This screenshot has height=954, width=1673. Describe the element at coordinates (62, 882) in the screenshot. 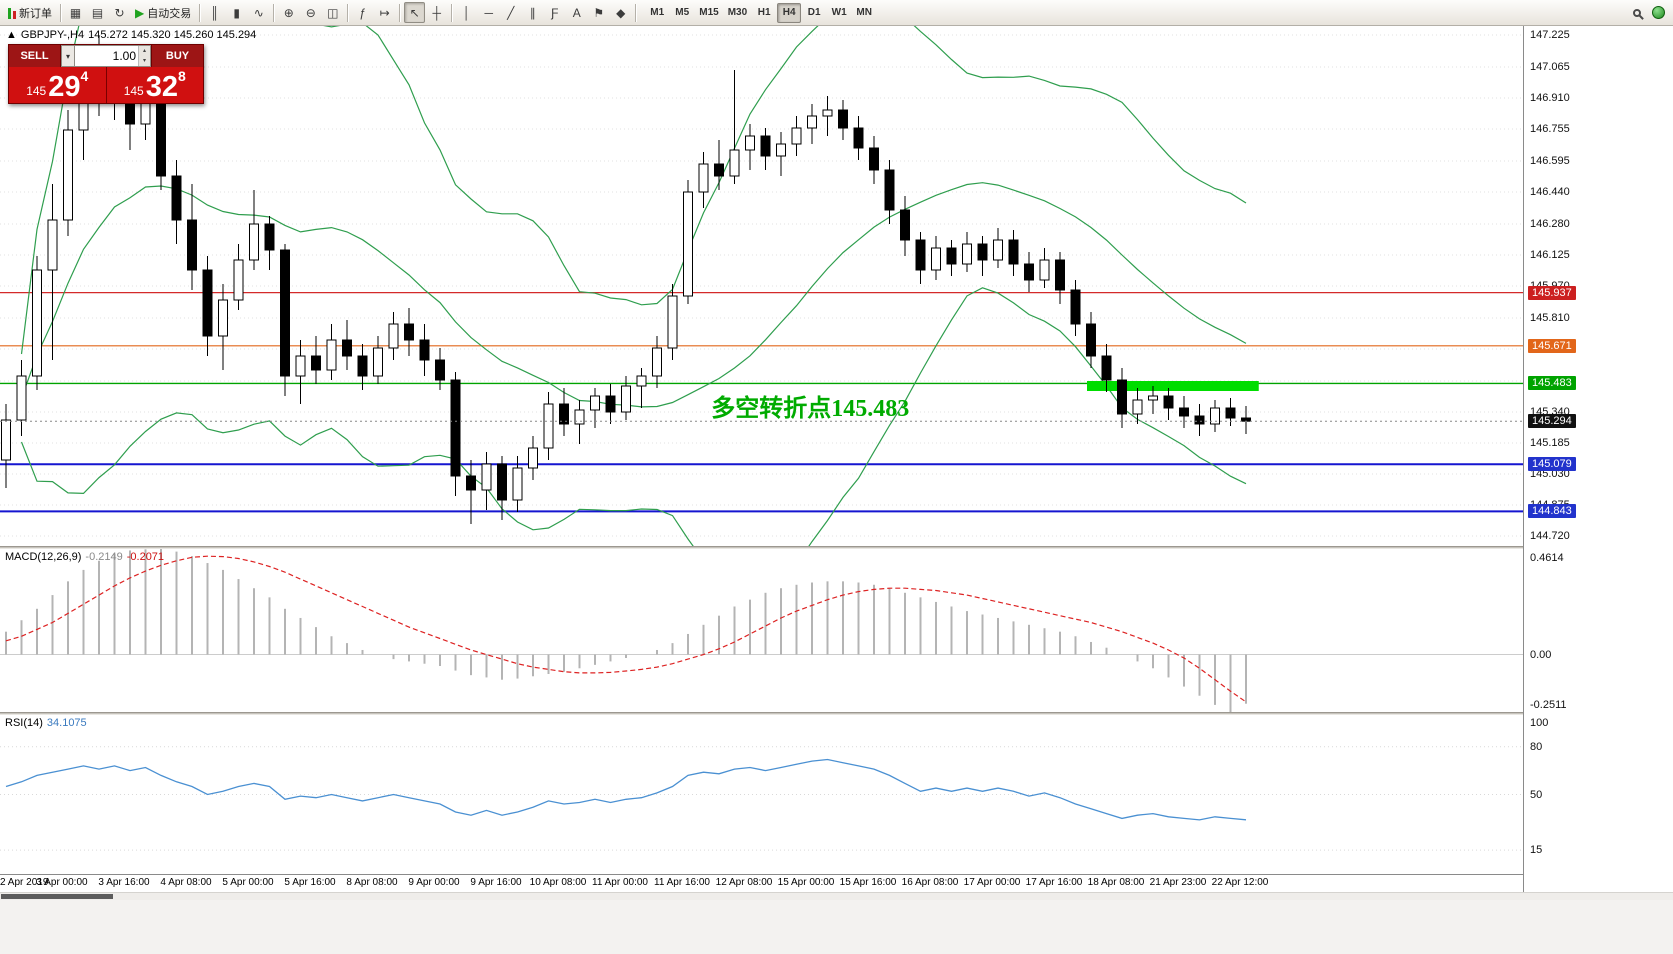

I see `time-label: 3 Apr 00:00` at that location.